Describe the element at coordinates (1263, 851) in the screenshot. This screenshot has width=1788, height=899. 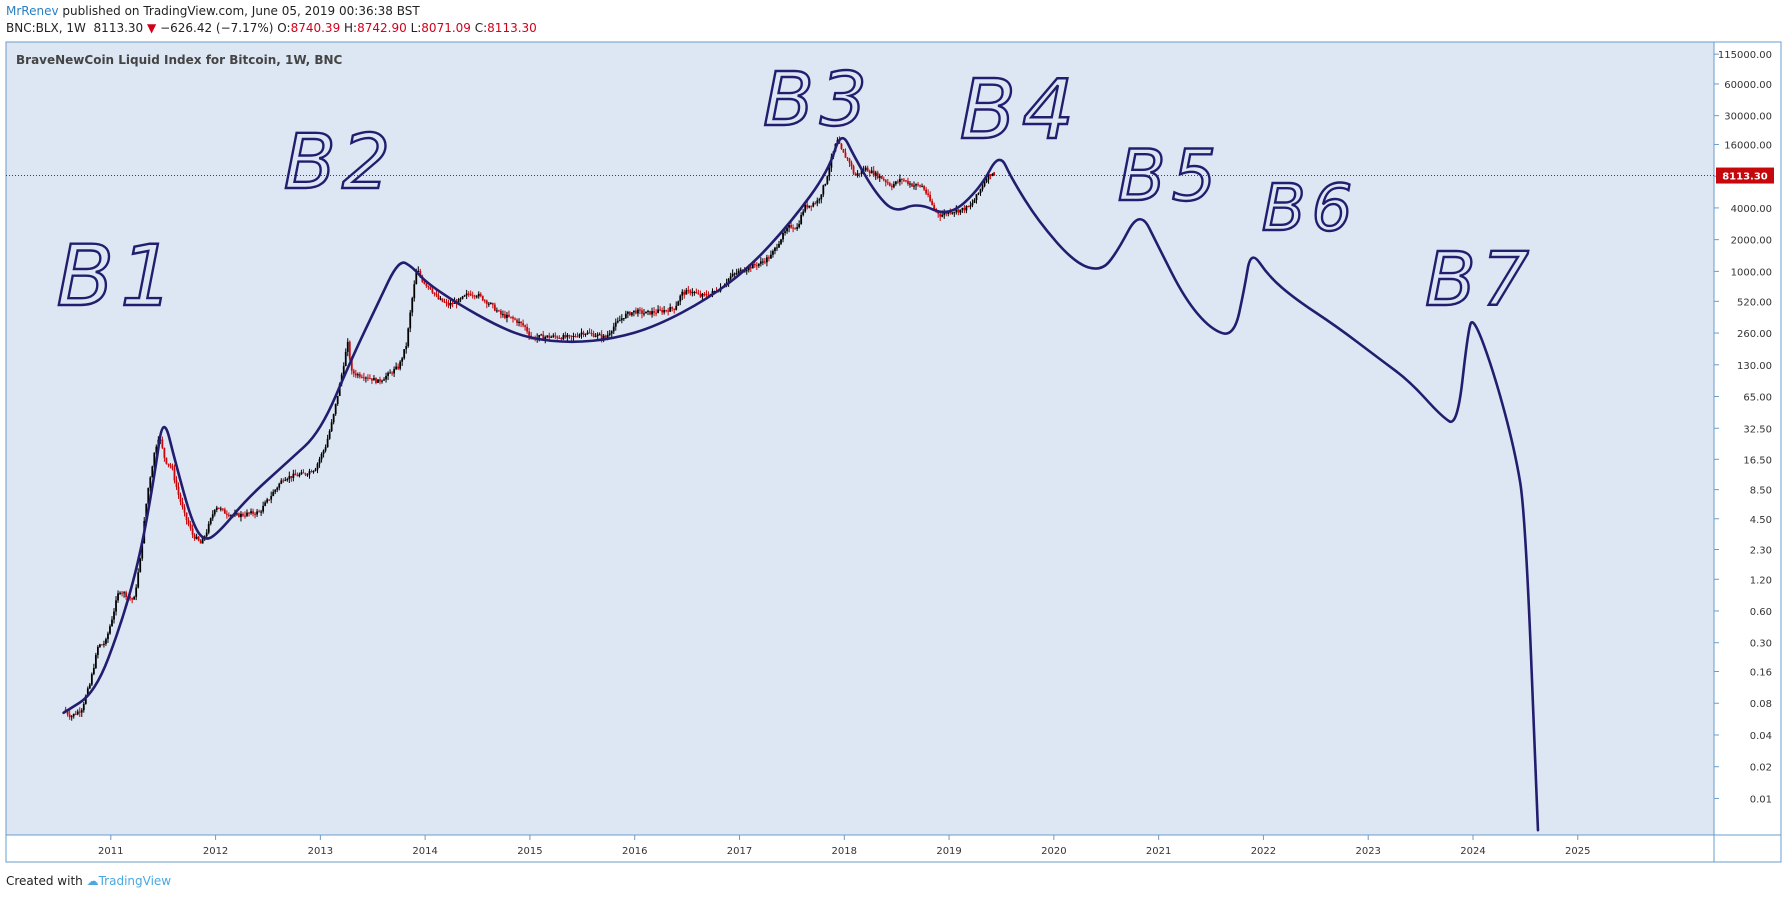
I see `time-tick-label: 2022` at that location.